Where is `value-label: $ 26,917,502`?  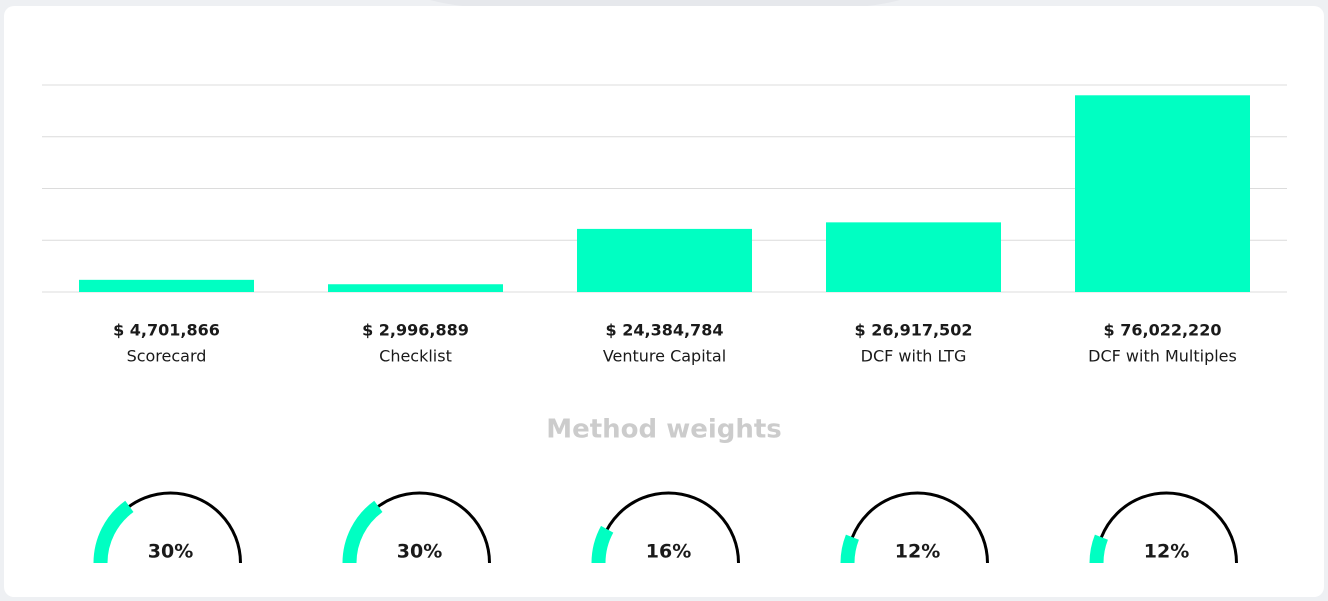
value-label: $ 26,917,502 is located at coordinates (914, 330).